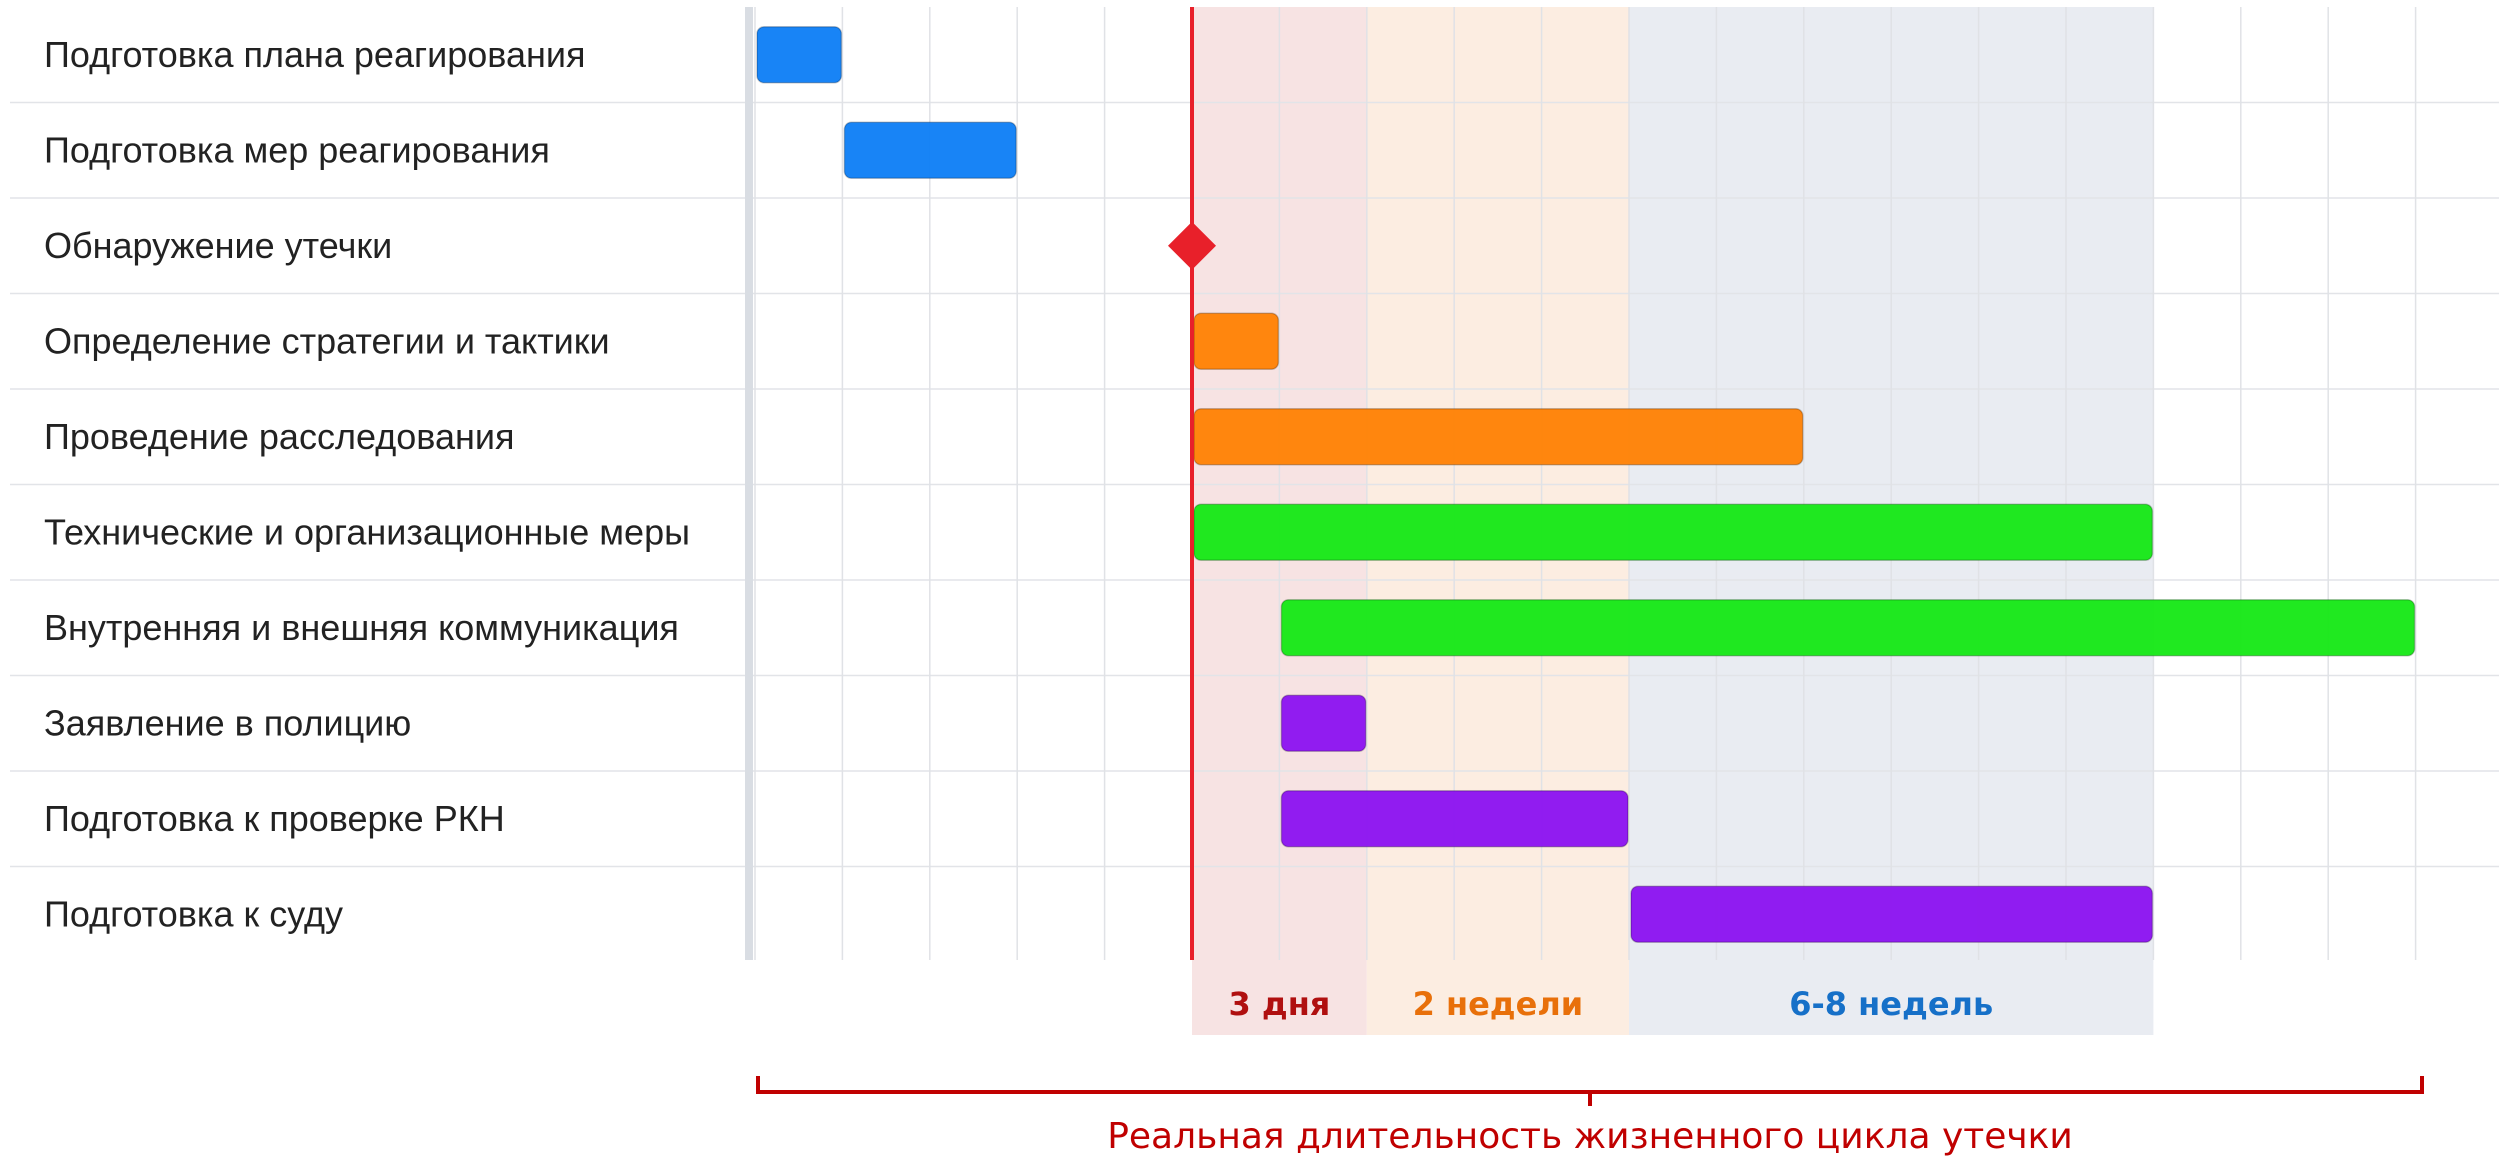 Image resolution: width=2499 pixels, height=1157 pixels. What do you see at coordinates (367, 531) in the screenshot?
I see `task-label: Технические и организационные меры` at bounding box center [367, 531].